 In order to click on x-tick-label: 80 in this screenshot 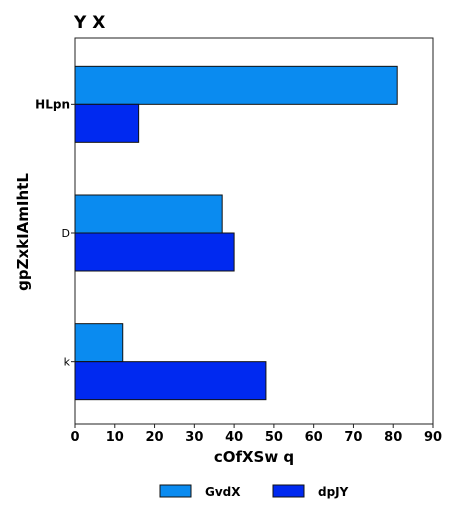, I will do `click(393, 437)`.